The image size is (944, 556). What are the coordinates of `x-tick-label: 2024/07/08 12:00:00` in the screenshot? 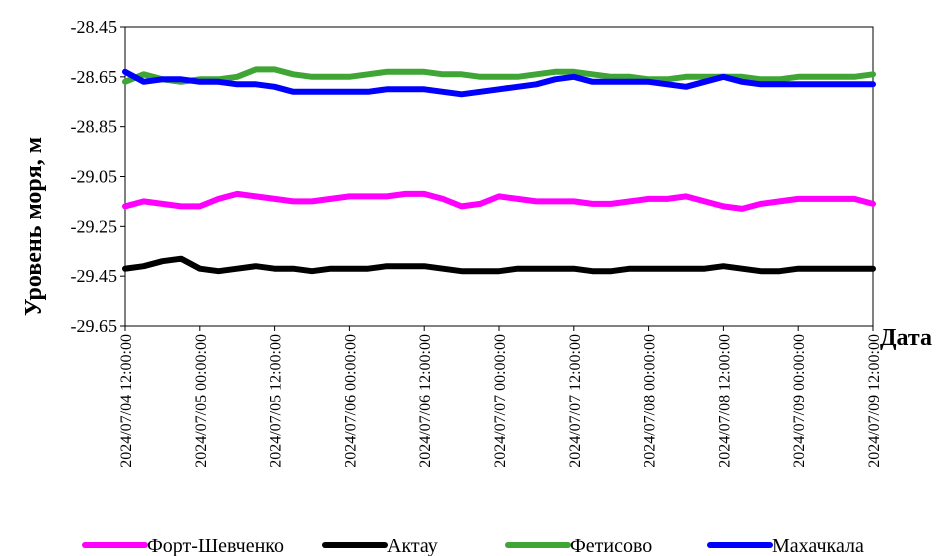 It's located at (724, 401).